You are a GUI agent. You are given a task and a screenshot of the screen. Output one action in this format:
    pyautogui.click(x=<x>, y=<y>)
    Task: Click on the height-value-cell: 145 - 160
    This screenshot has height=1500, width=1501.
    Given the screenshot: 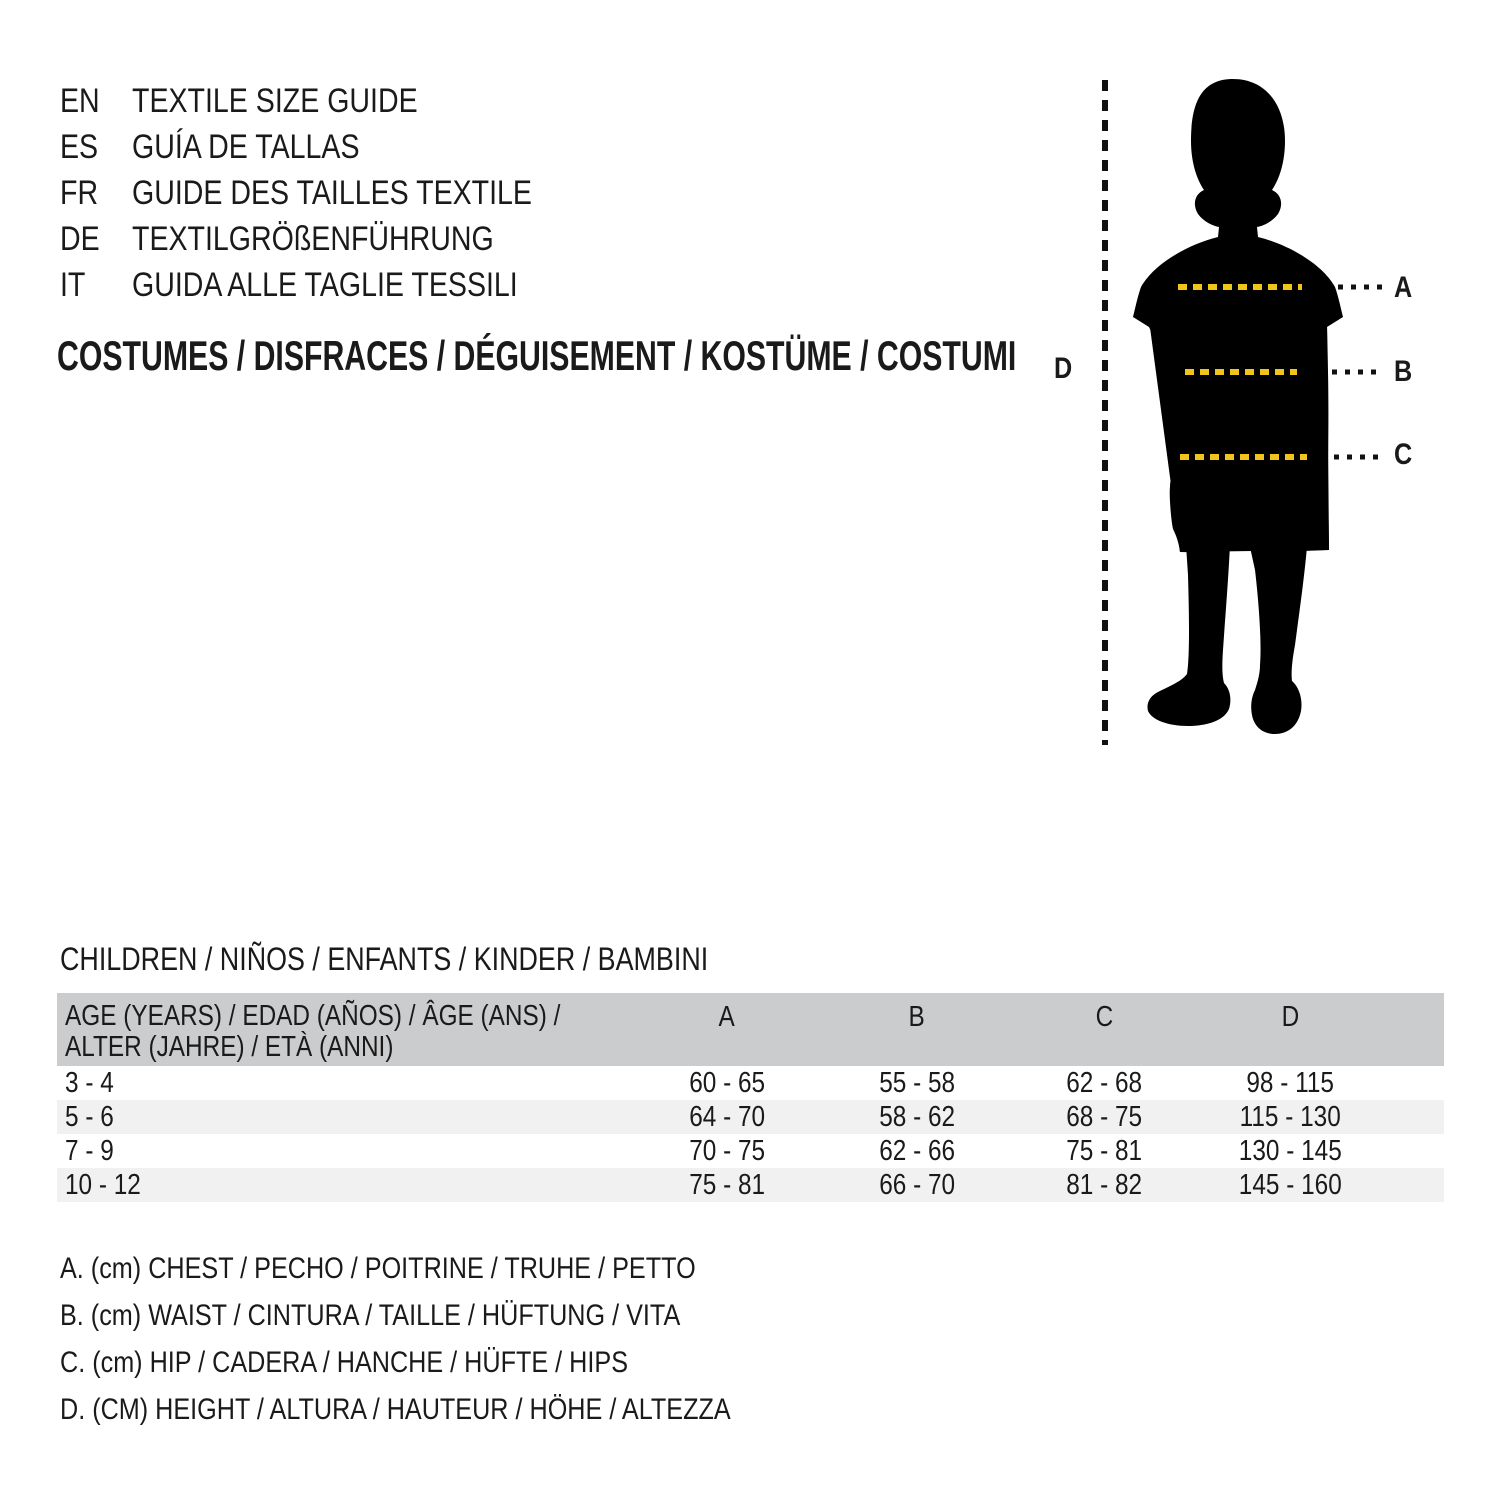 What is the action you would take?
    pyautogui.click(x=1290, y=1184)
    